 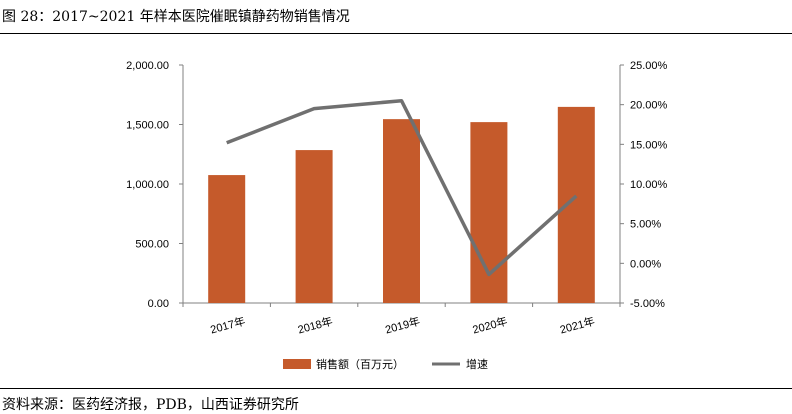 I want to click on right-tick-label: 15.00%, so click(x=649, y=145).